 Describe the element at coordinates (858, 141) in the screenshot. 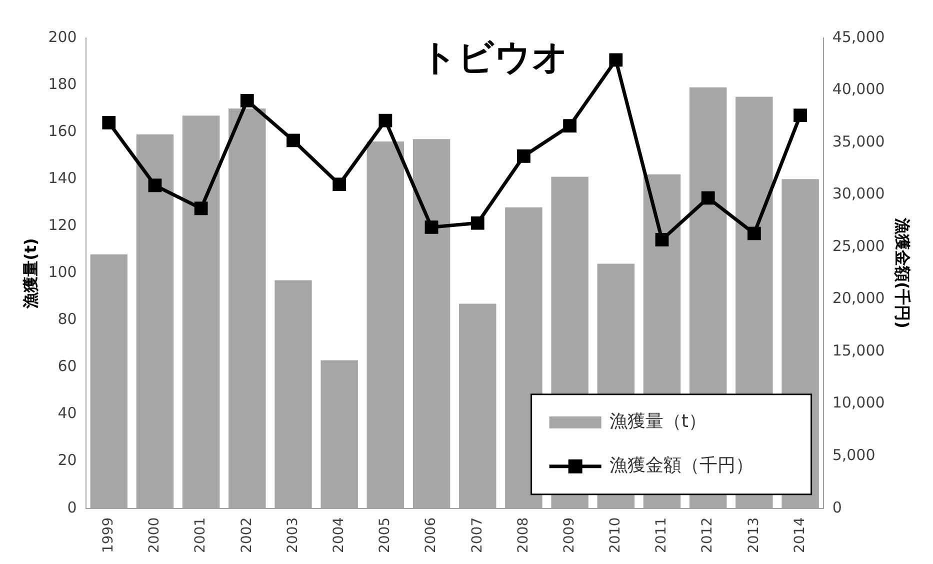

I see `y2-tick-label: 35,000` at that location.